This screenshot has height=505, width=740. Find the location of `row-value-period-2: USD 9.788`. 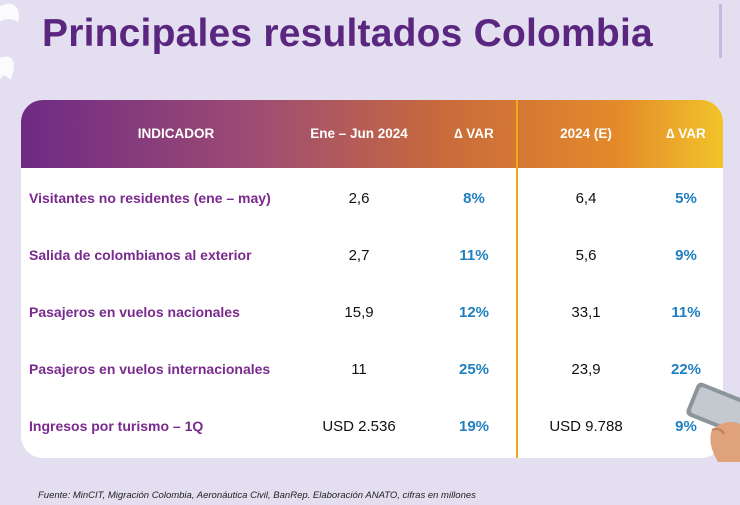

row-value-period-2: USD 9.788 is located at coordinates (586, 426).